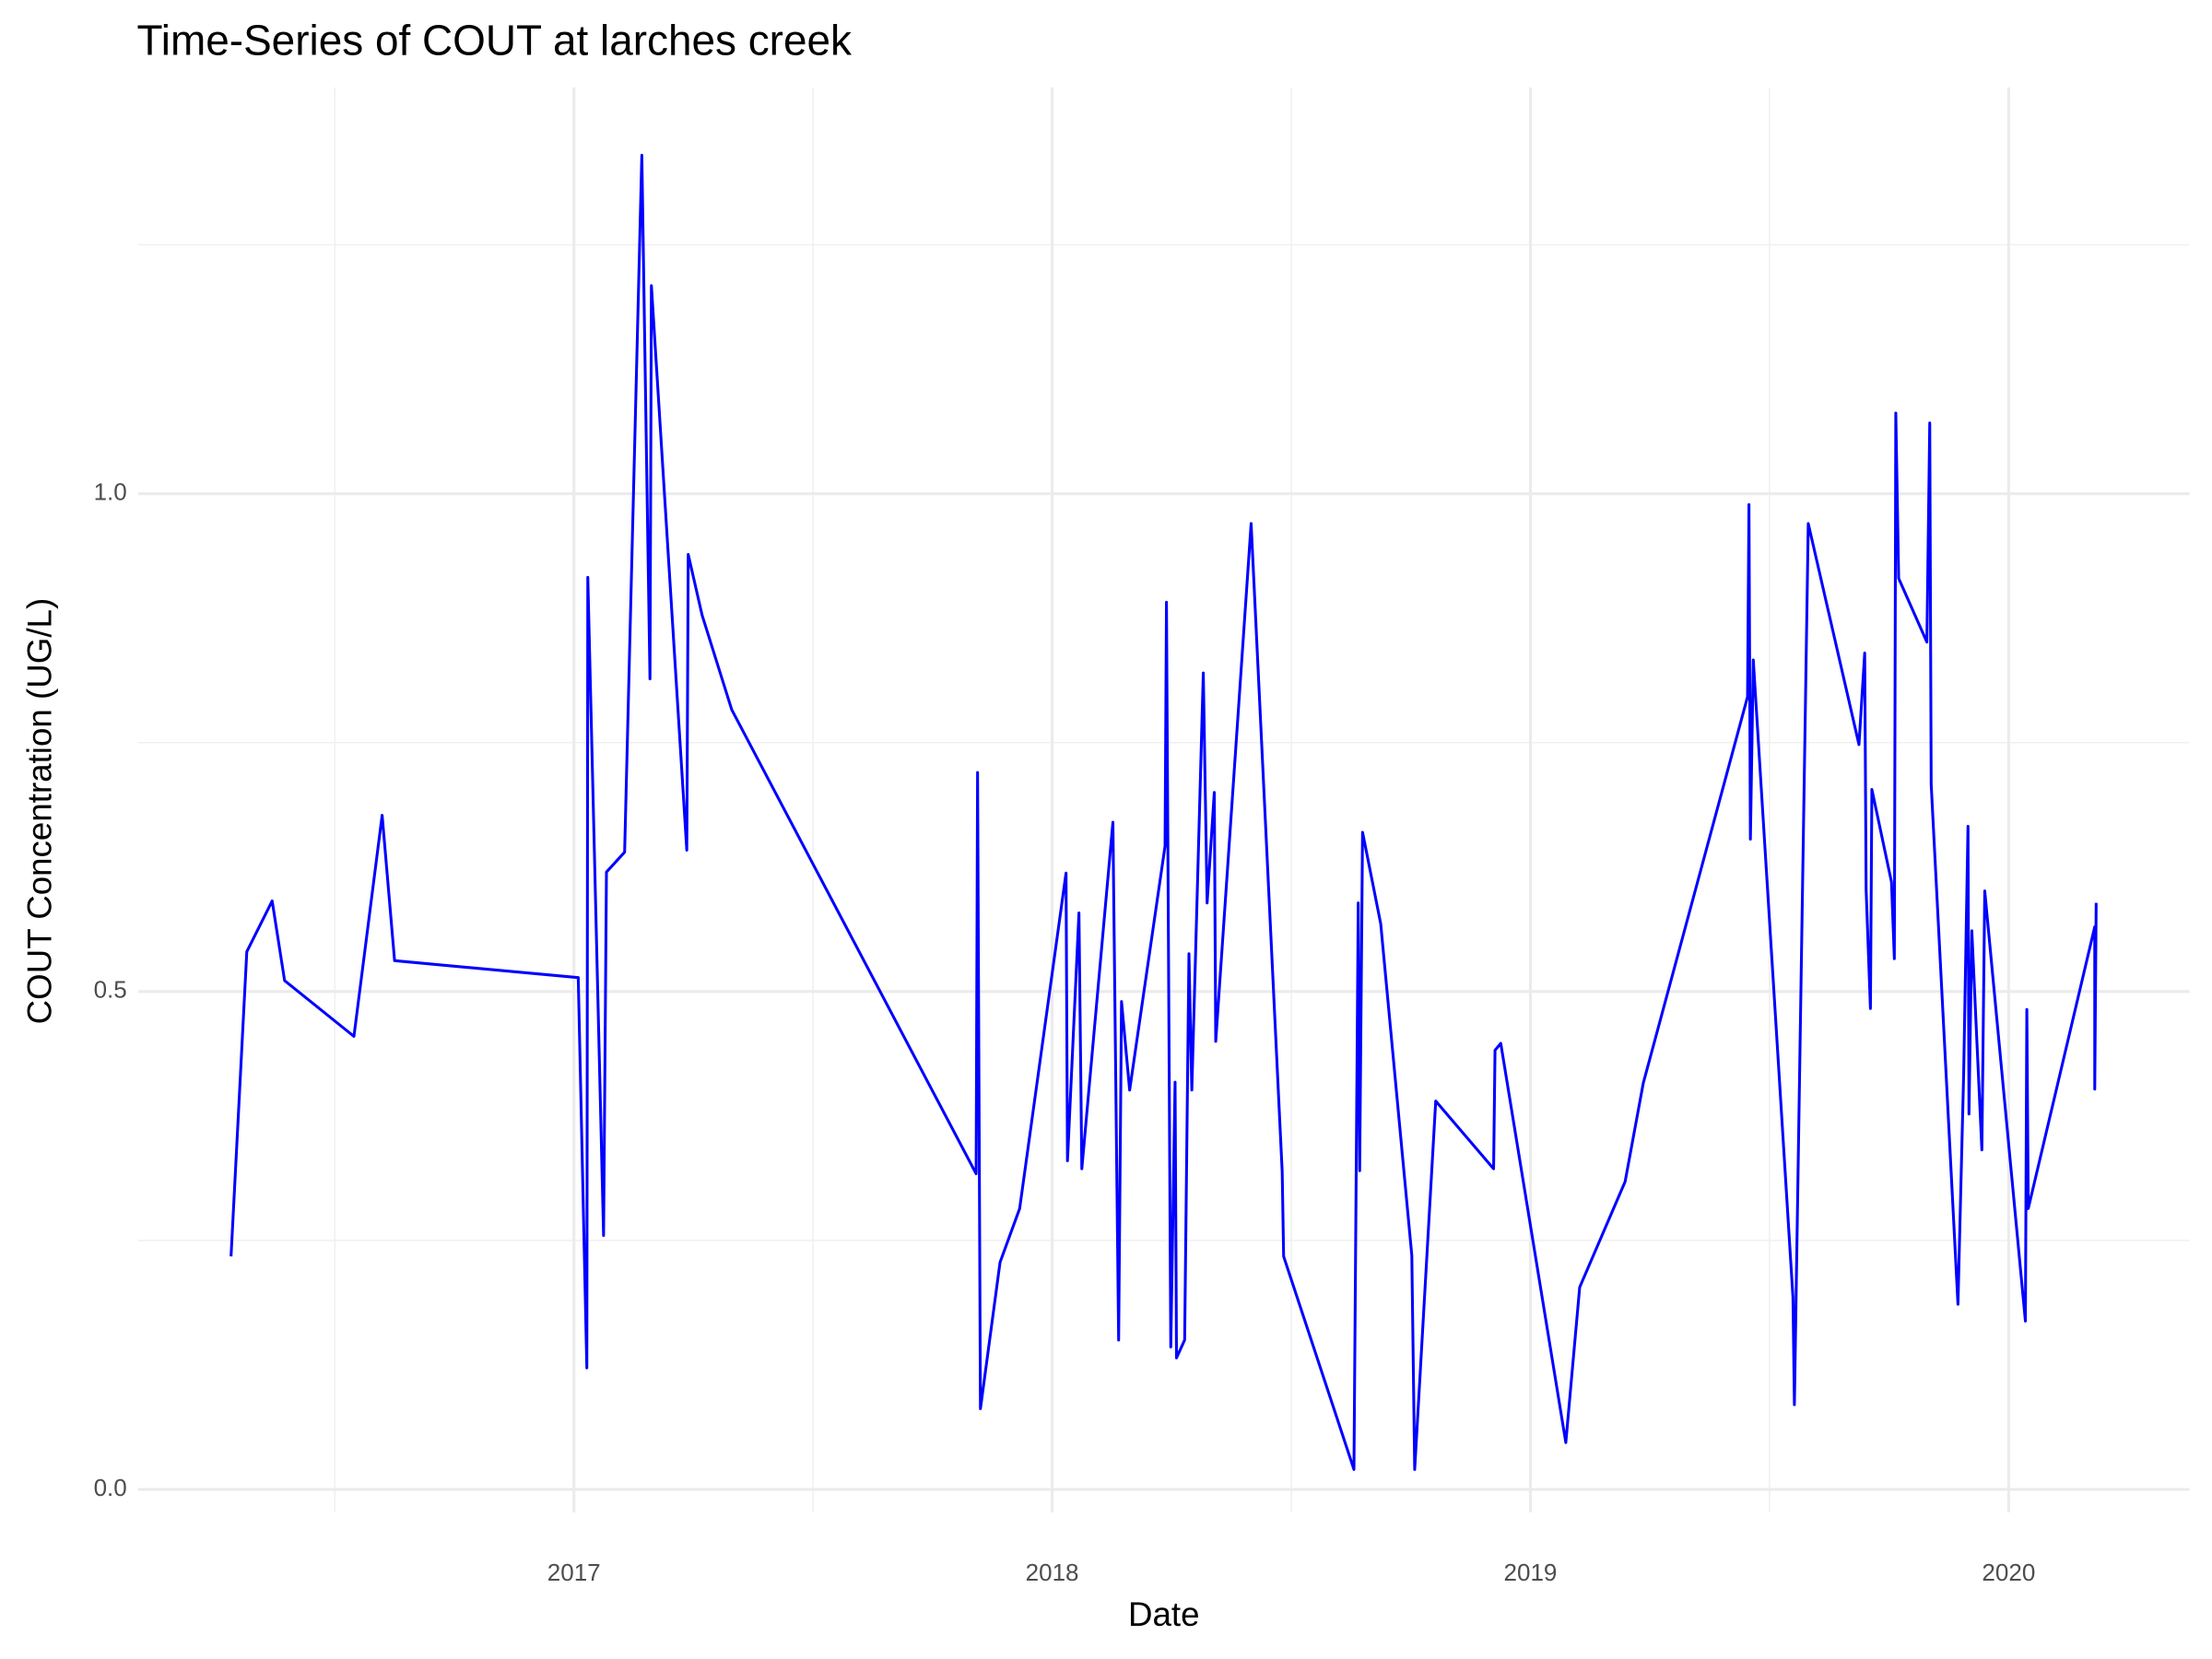 The image size is (2212, 1659). Describe the element at coordinates (1531, 1572) in the screenshot. I see `x-tick-label: 2019` at that location.